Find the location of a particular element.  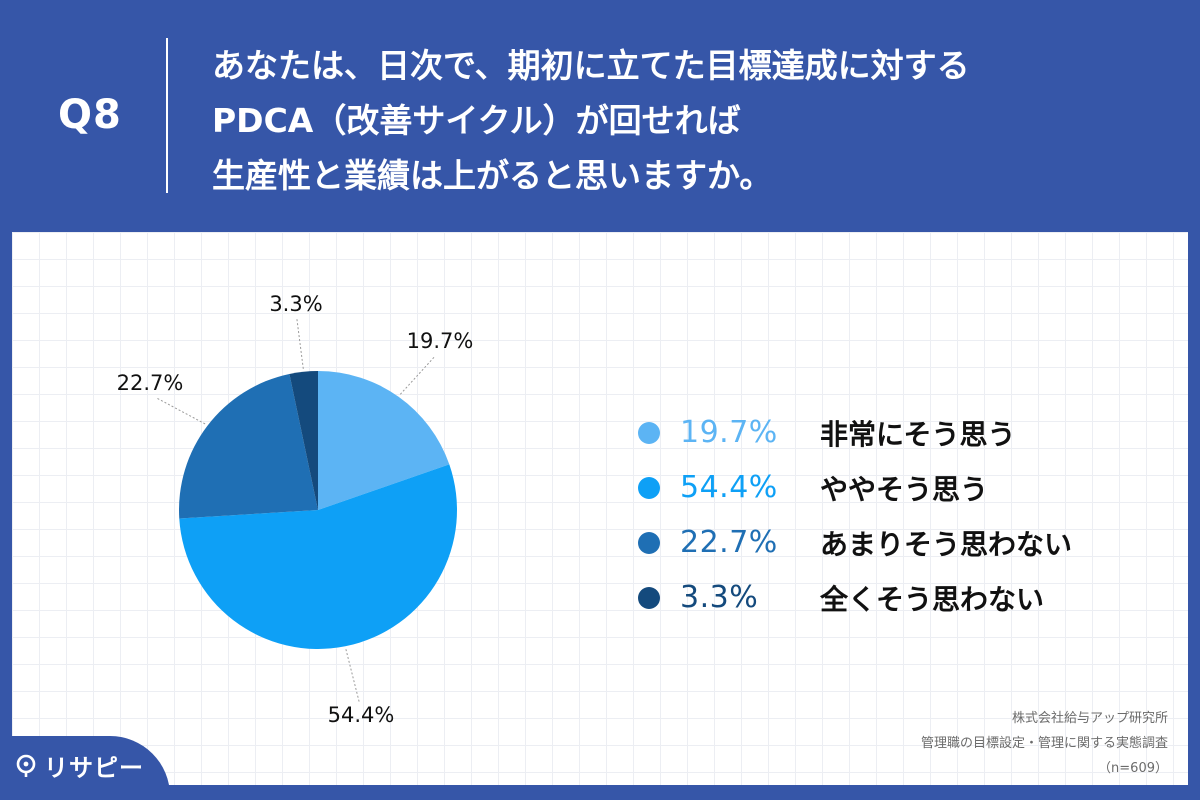

legend-percent: 19.7% is located at coordinates (729, 432).